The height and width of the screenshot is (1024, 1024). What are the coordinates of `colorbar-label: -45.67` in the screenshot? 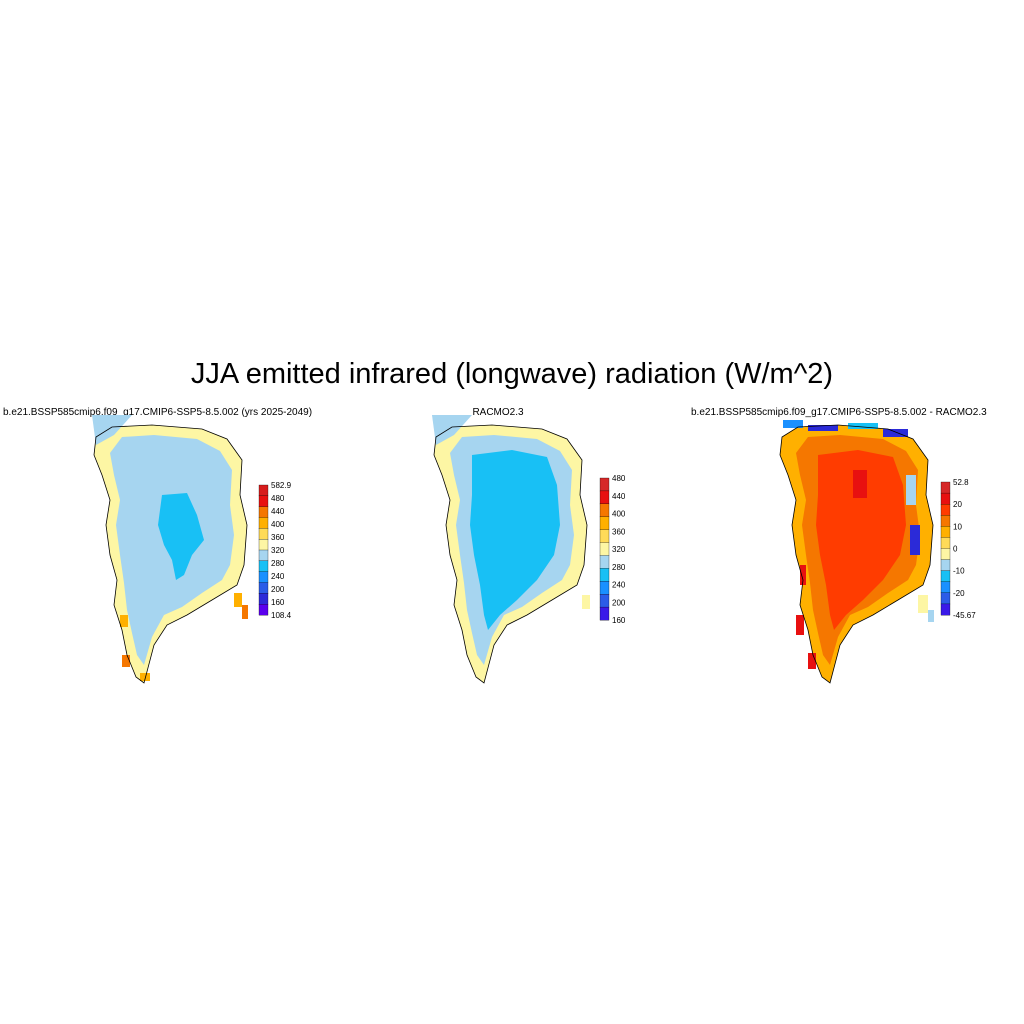 It's located at (964, 615).